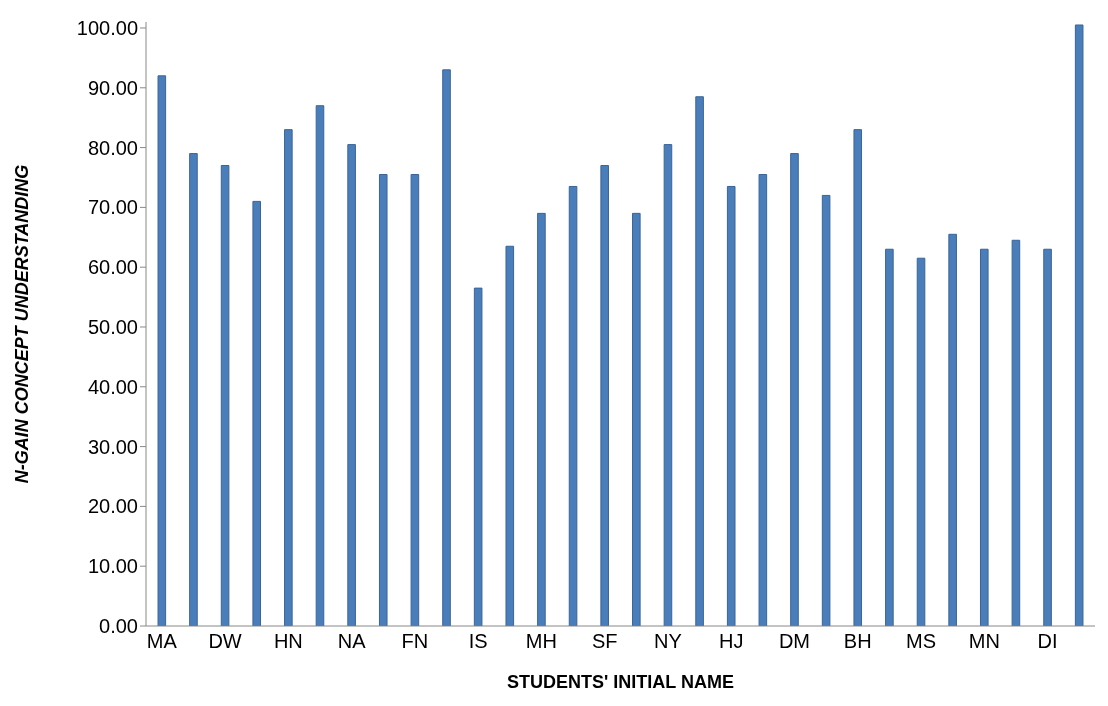 The width and height of the screenshot is (1108, 706). What do you see at coordinates (107, 28) in the screenshot?
I see `y-tick-label: 100.00` at bounding box center [107, 28].